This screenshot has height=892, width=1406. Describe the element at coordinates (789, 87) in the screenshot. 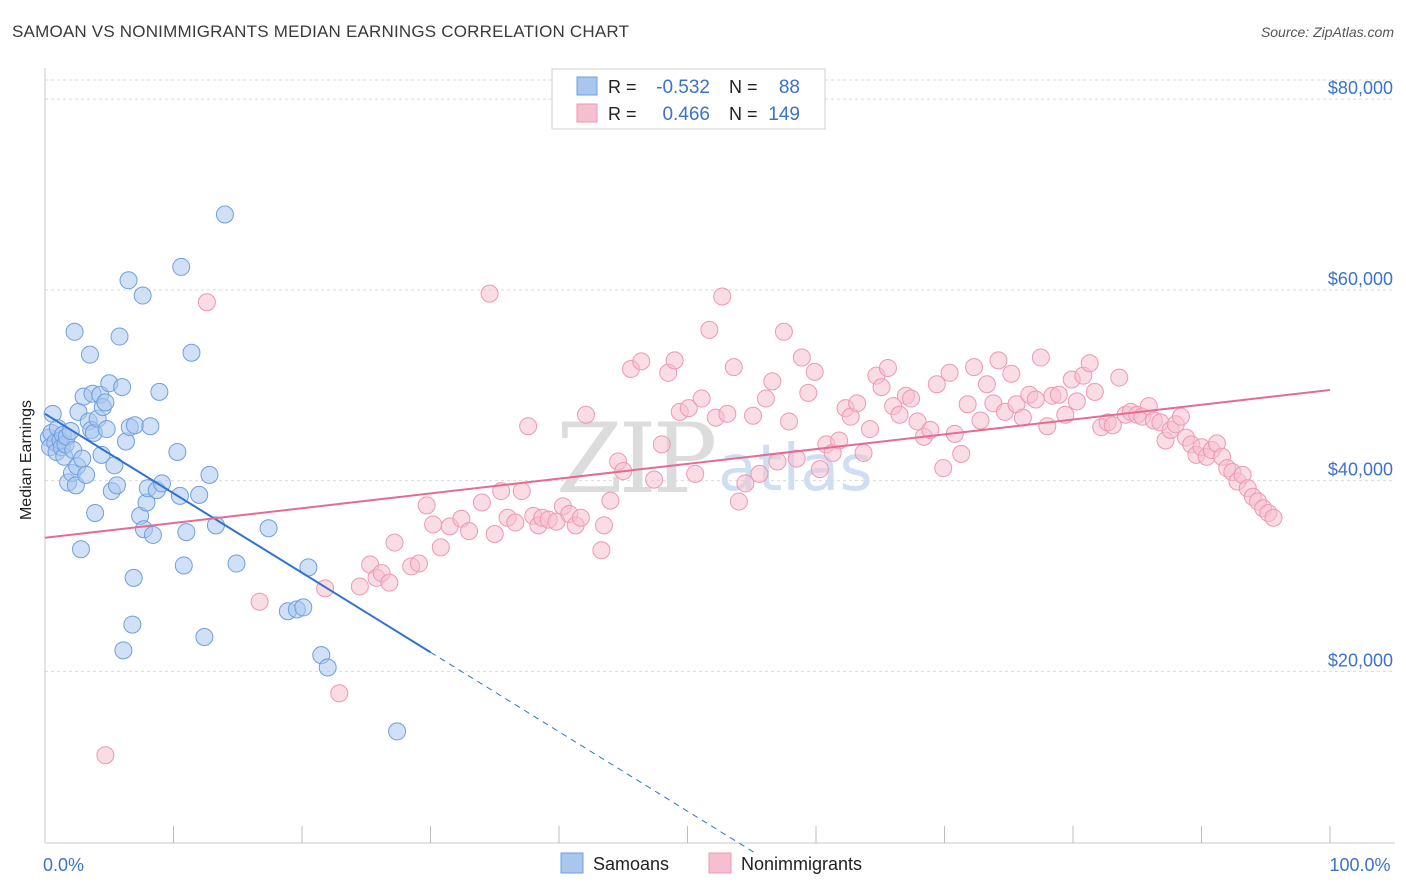

I see `samoans-n-value: 88` at that location.